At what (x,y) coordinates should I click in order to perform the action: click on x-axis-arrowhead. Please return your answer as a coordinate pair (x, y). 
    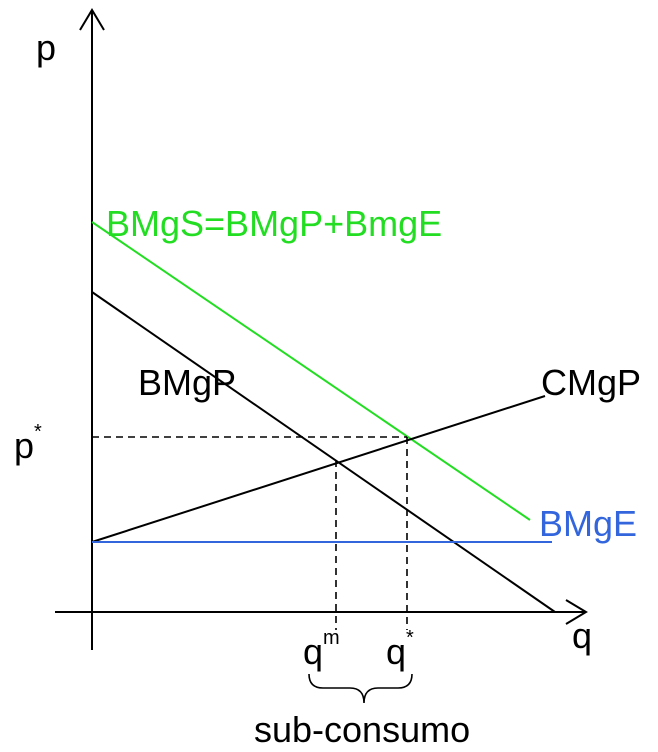
    Looking at the image, I should click on (576, 612).